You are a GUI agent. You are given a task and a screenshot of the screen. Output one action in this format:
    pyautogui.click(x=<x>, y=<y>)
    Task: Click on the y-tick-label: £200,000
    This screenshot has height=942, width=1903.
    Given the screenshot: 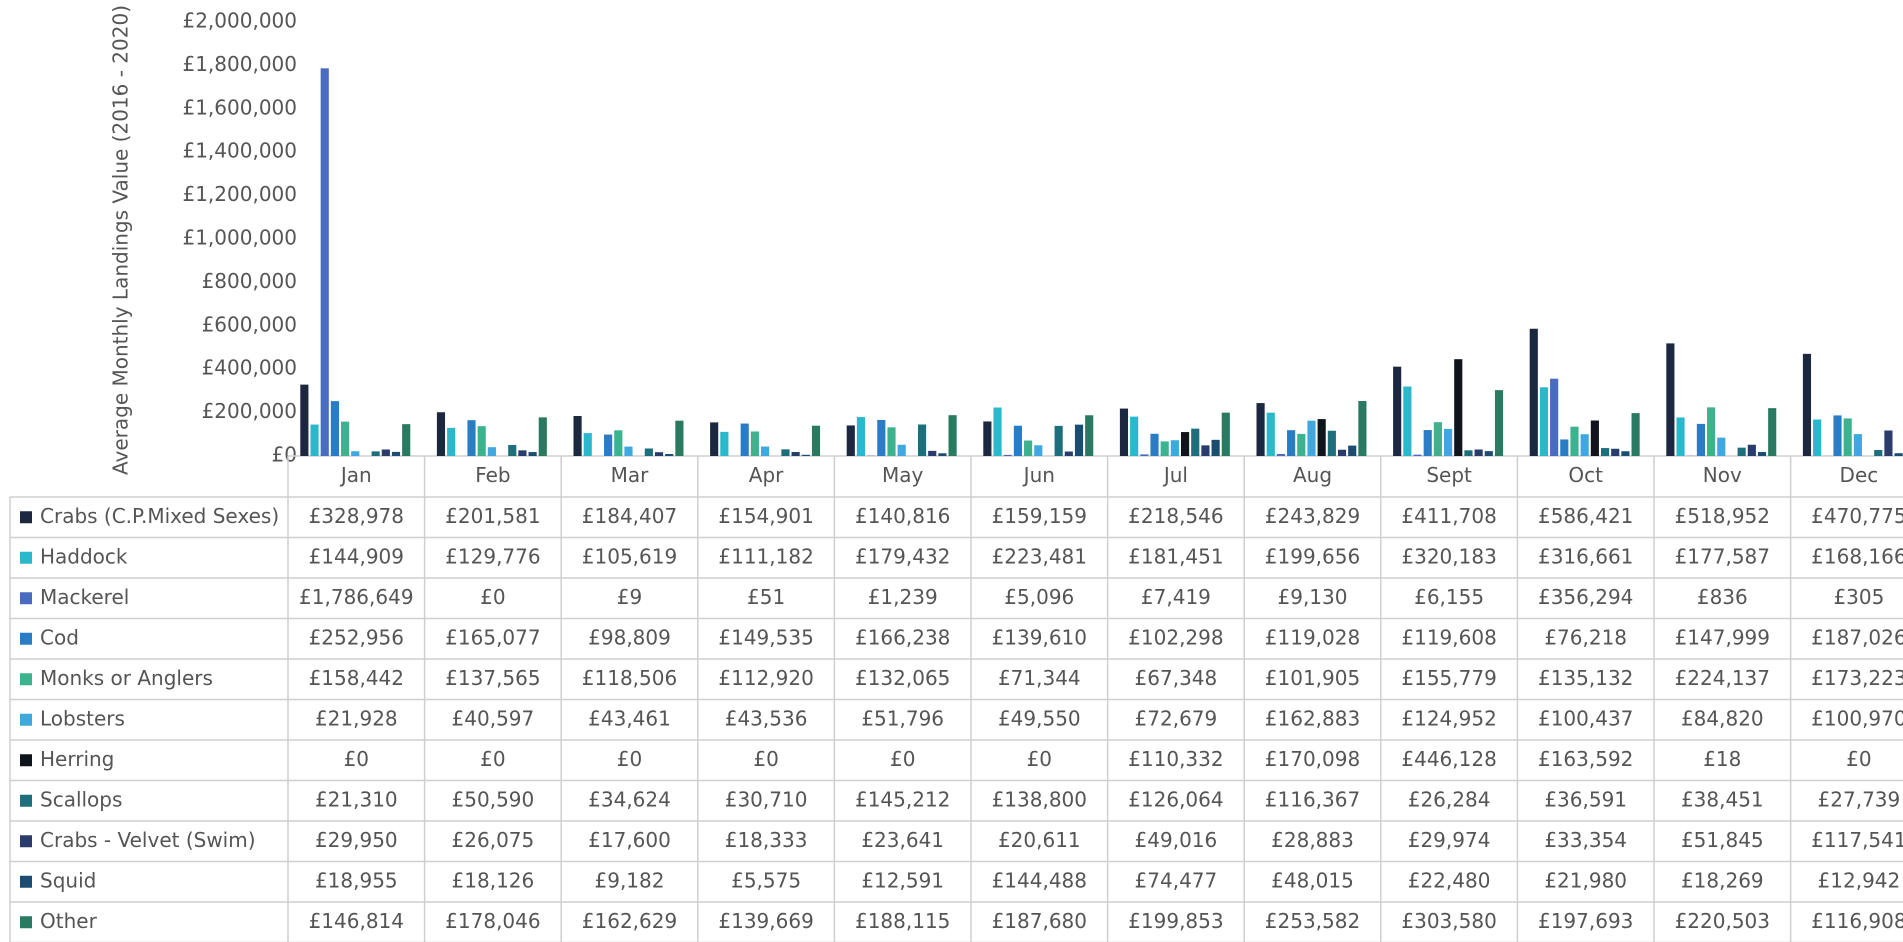 What is the action you would take?
    pyautogui.click(x=249, y=411)
    